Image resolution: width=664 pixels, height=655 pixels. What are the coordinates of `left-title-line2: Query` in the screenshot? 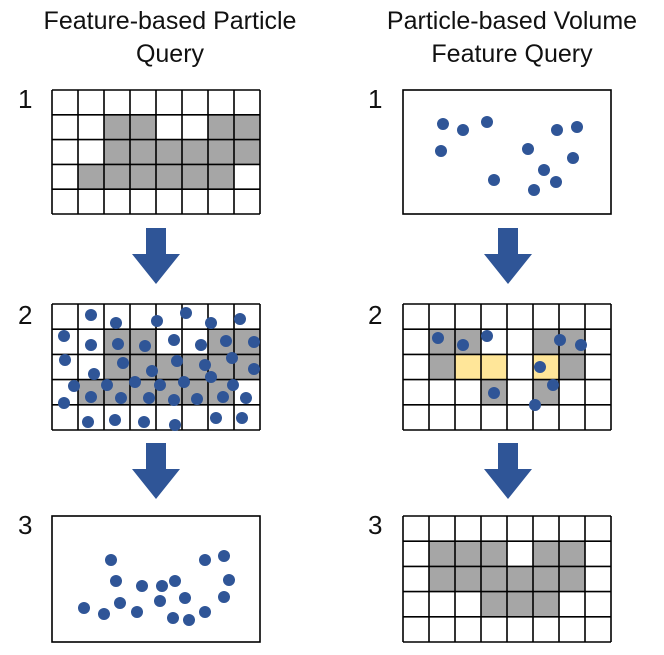 It's located at (170, 54).